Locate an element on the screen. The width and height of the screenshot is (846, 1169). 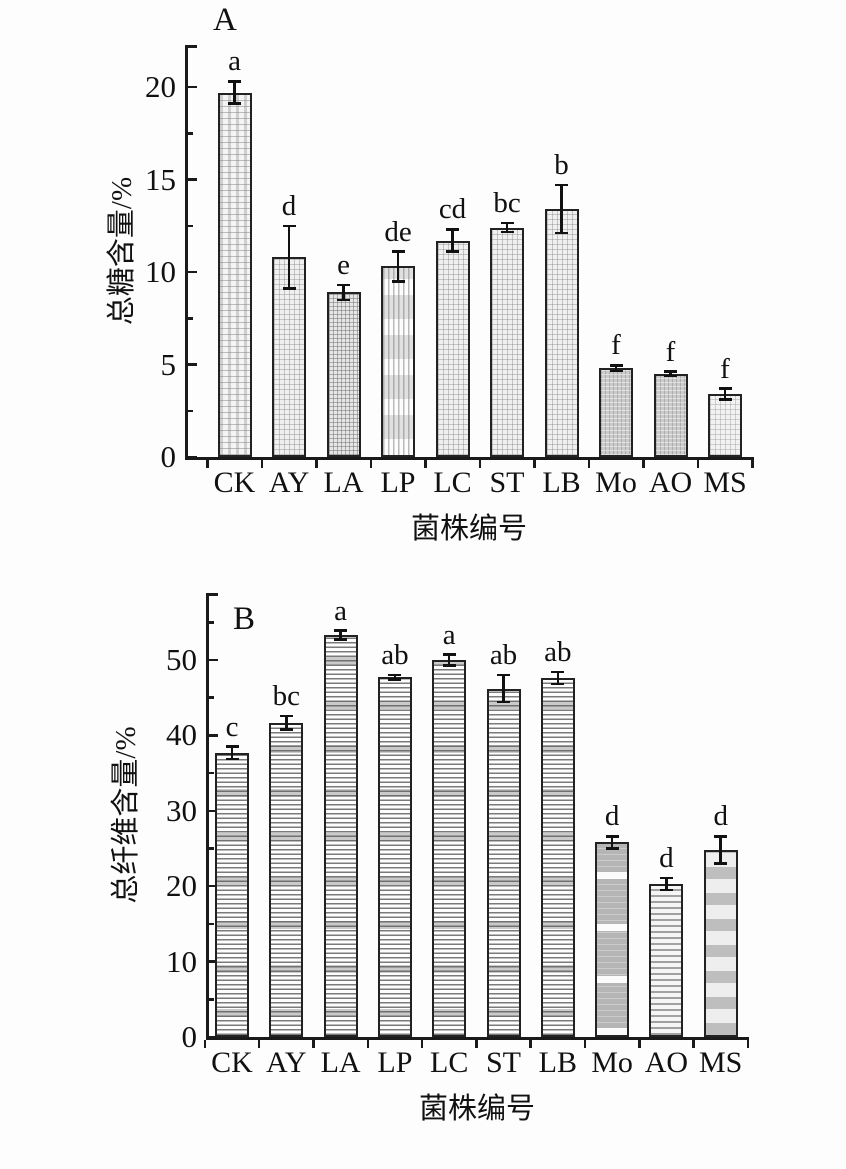
category-label: ST is located at coordinates (503, 1062).